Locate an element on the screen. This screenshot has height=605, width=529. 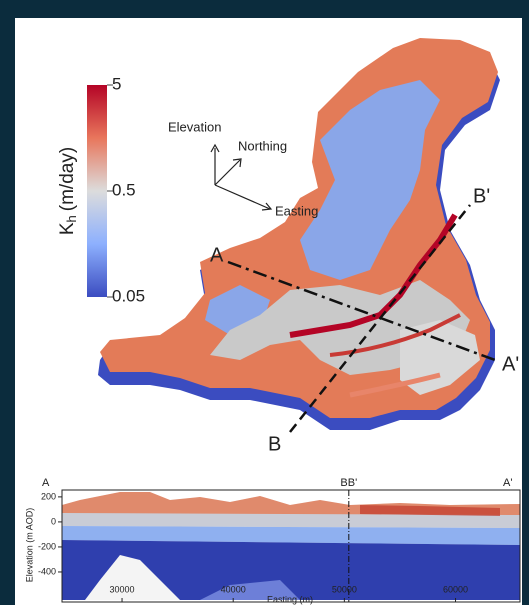
label-b-end: B' is located at coordinates (481, 196).